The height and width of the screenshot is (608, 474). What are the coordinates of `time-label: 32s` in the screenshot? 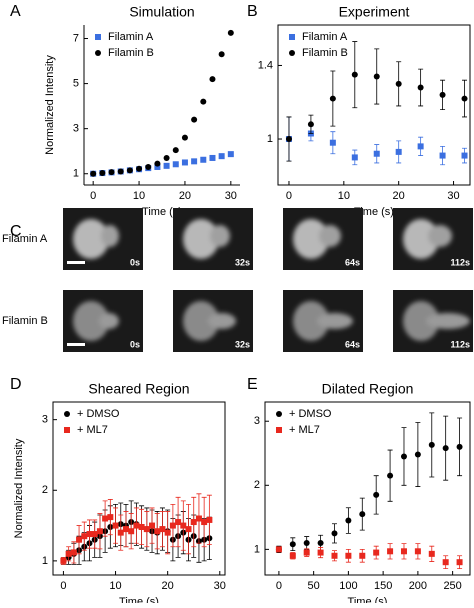 It's located at (242, 344).